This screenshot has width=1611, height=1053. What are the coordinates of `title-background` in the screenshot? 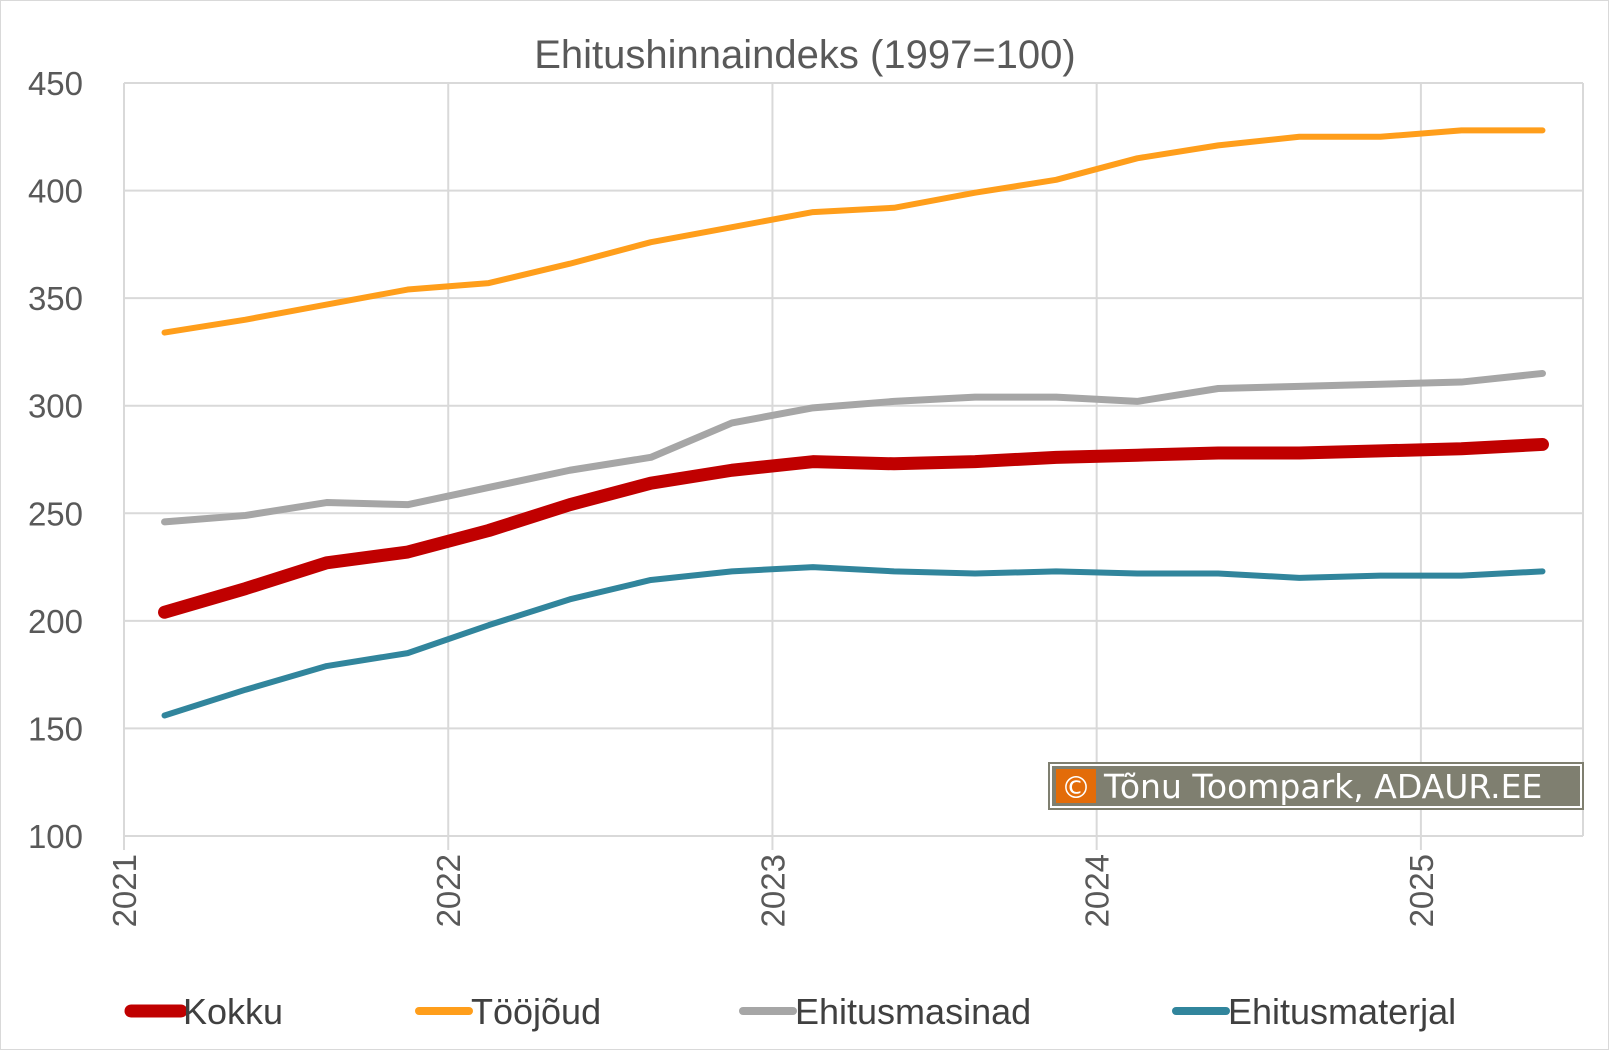 It's located at (805, 55).